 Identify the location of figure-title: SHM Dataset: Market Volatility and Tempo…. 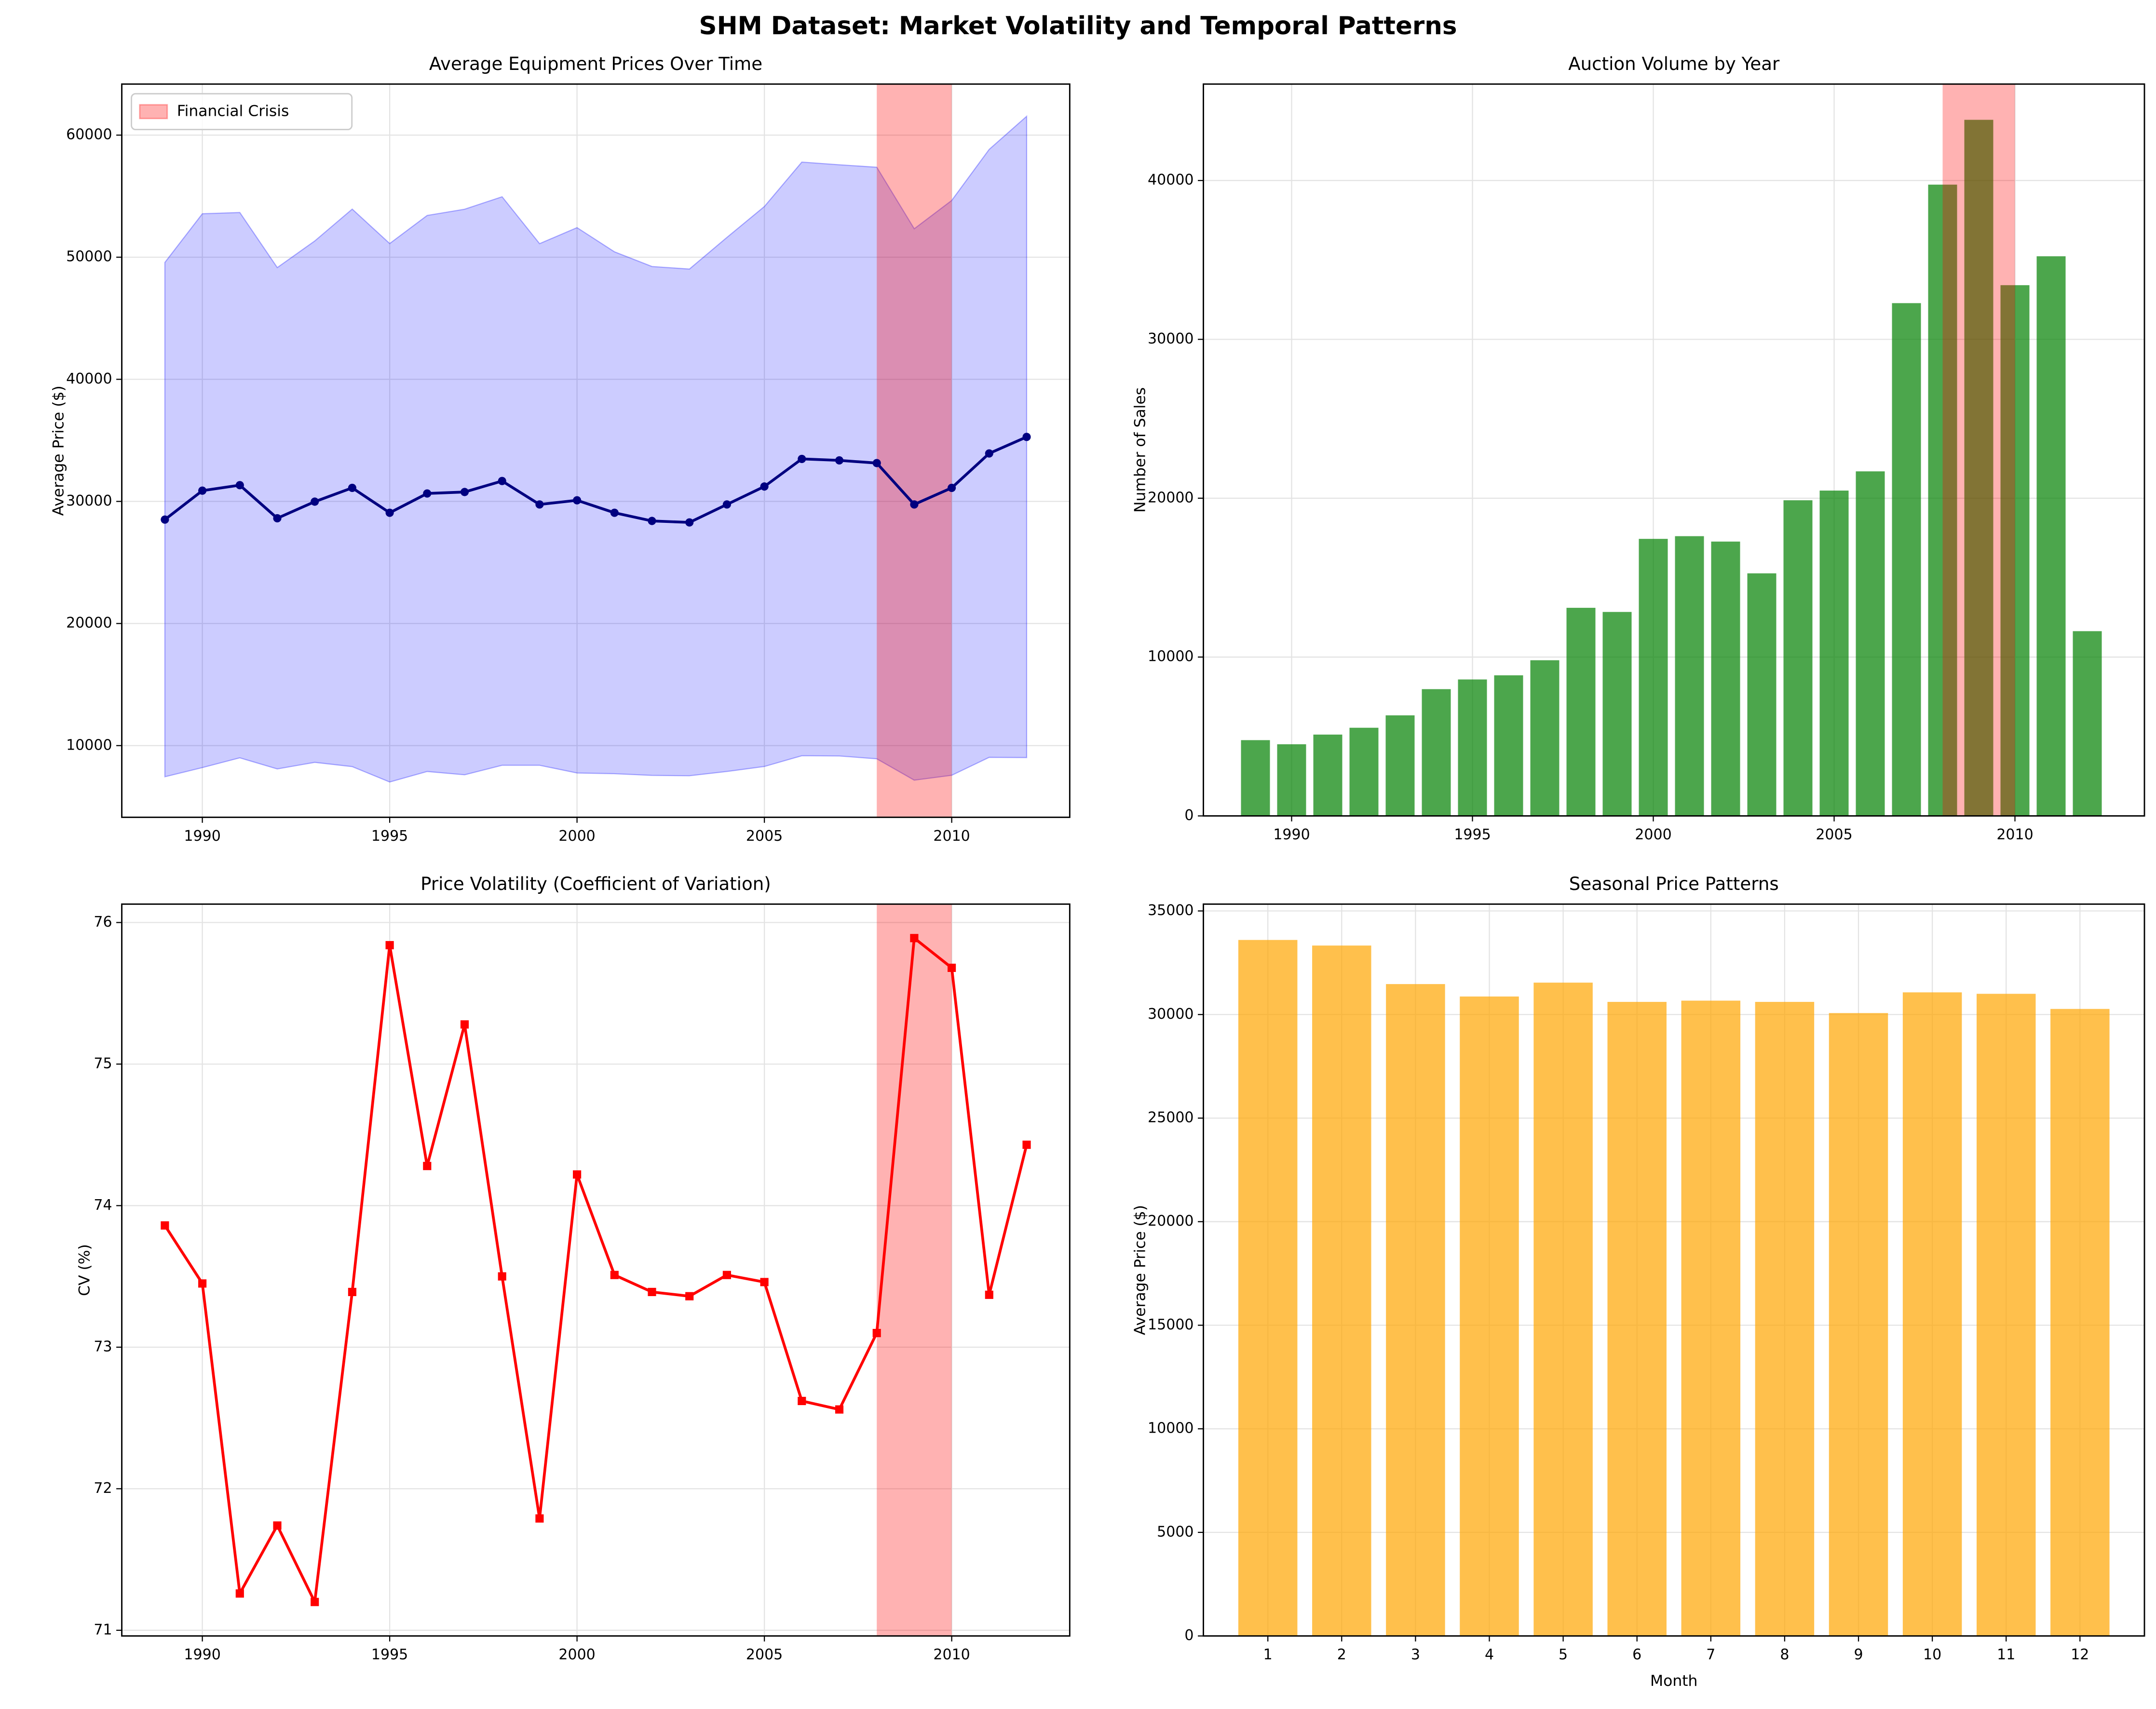
(1078, 26).